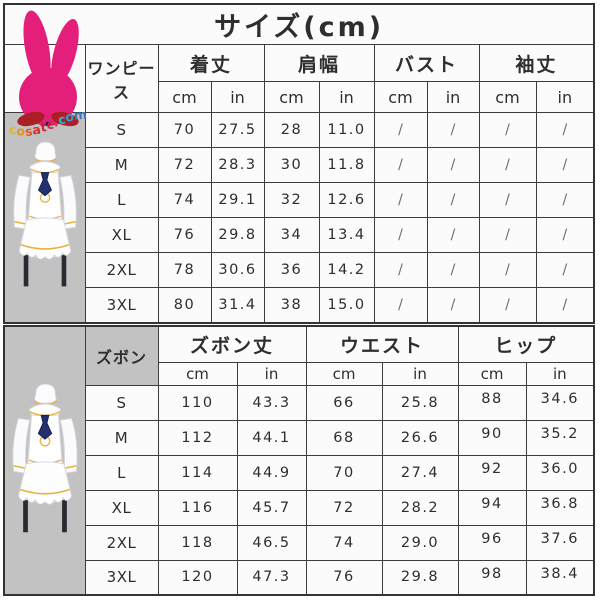 This screenshot has width=600, height=600. Describe the element at coordinates (271, 542) in the screenshot. I see `value-cell: 46.5` at that location.